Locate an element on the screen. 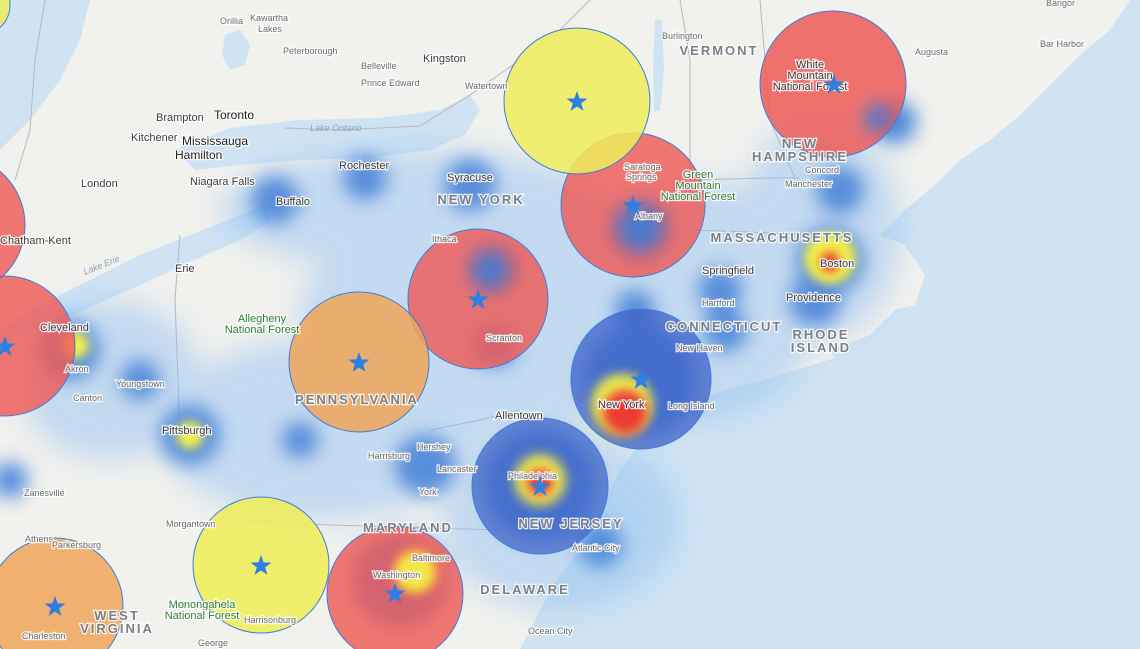 Image resolution: width=1140 pixels, height=649 pixels. city-label: Allentown is located at coordinates (519, 416).